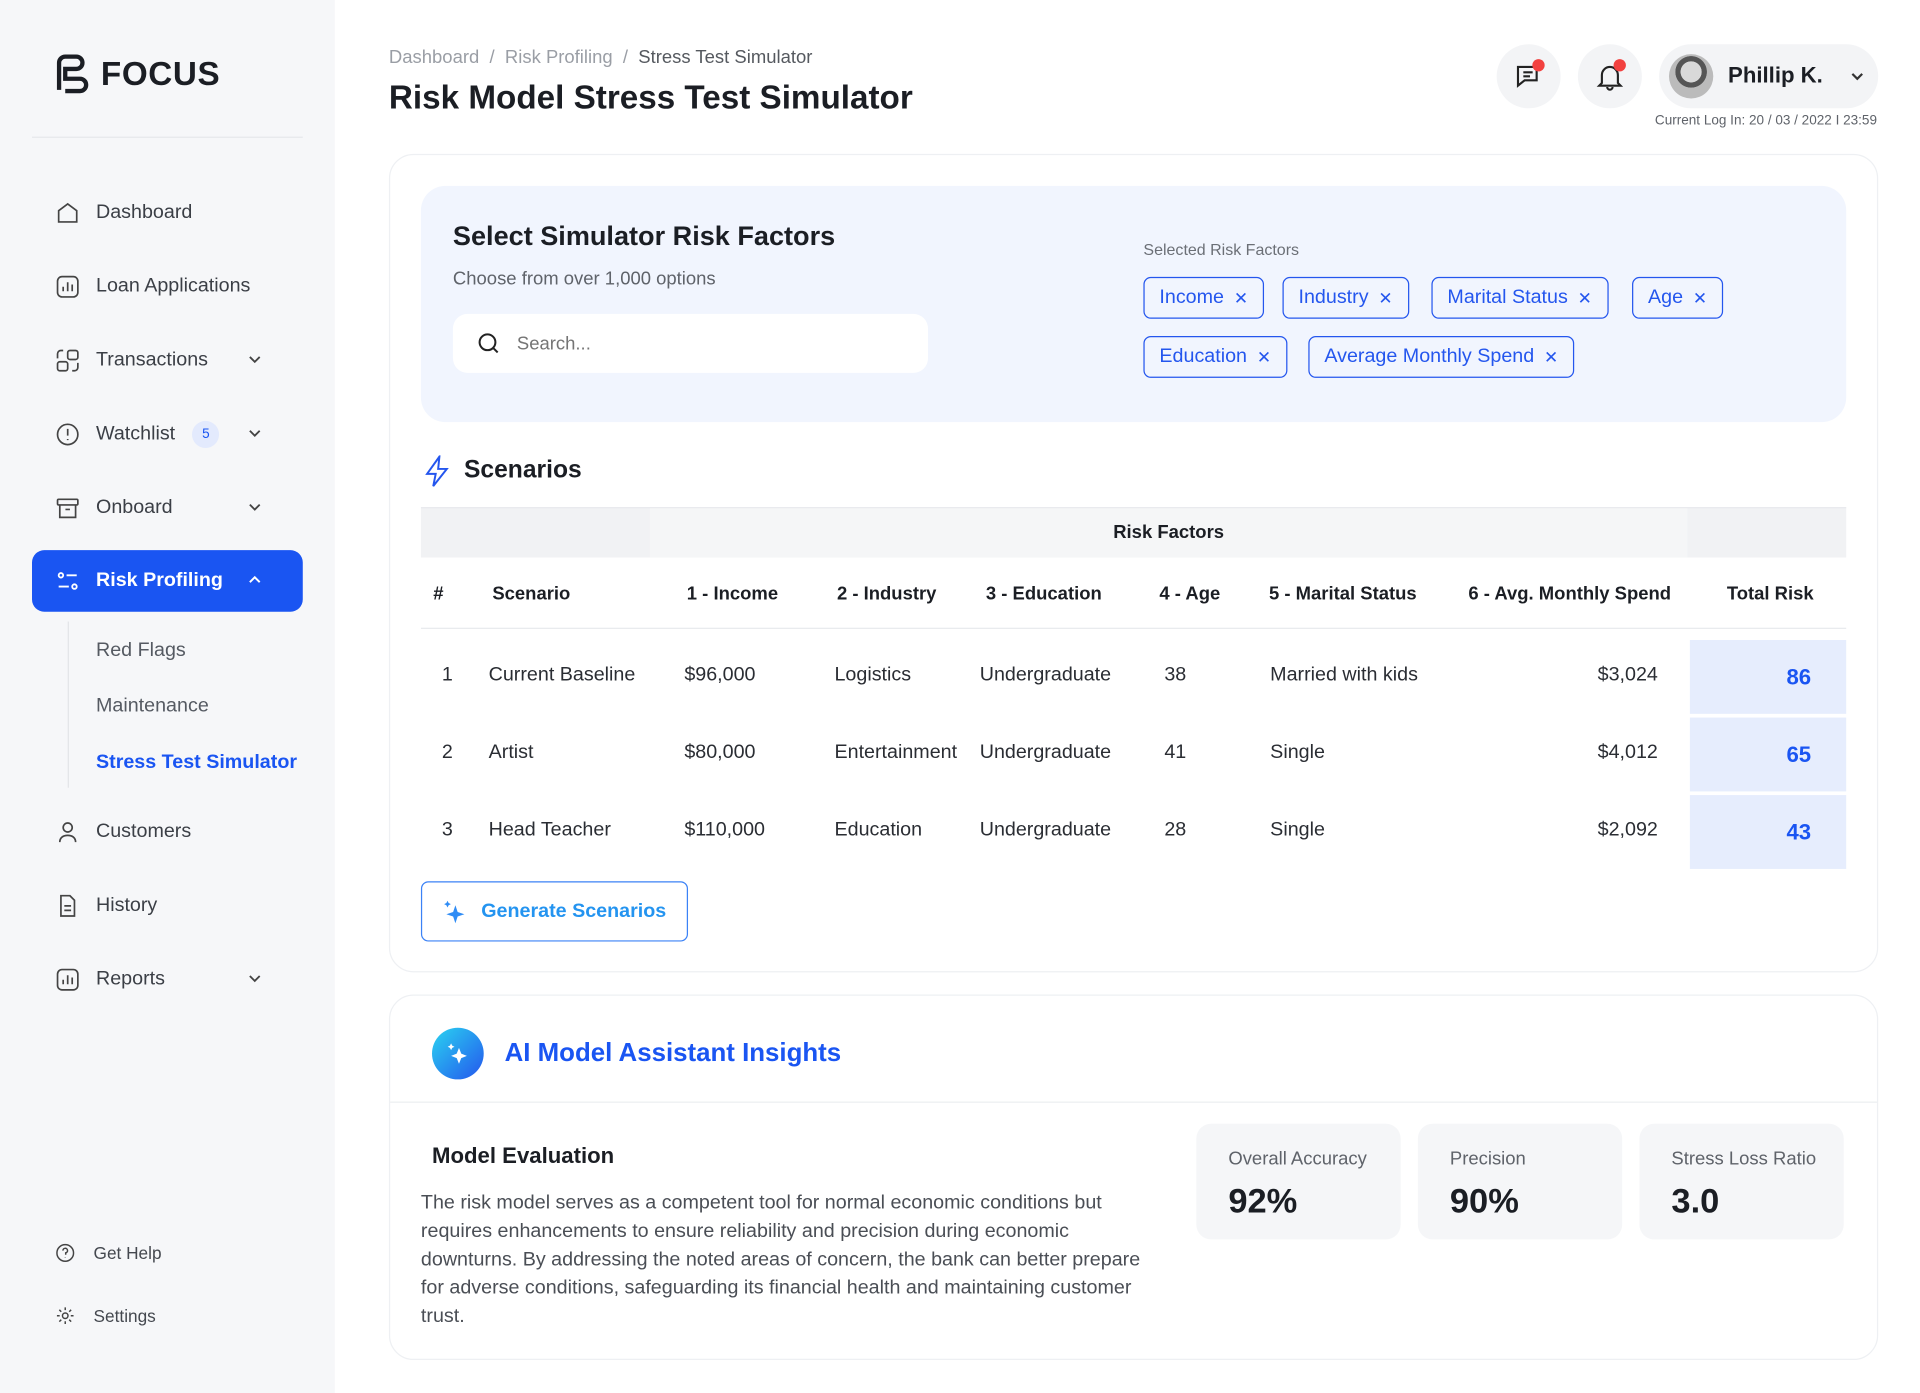 The image size is (1920, 1393). I want to click on column-header: 3 - Education, so click(1043, 594).